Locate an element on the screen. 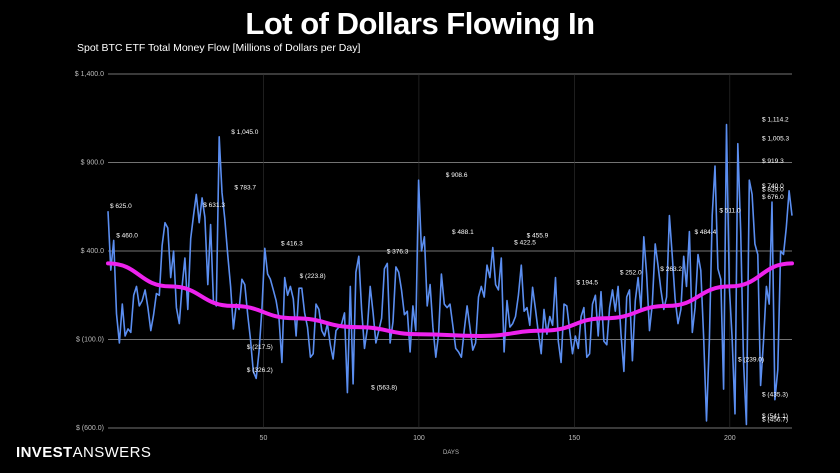 The width and height of the screenshot is (840, 473). y-tick-label: $ 1,400.0 is located at coordinates (89, 74).